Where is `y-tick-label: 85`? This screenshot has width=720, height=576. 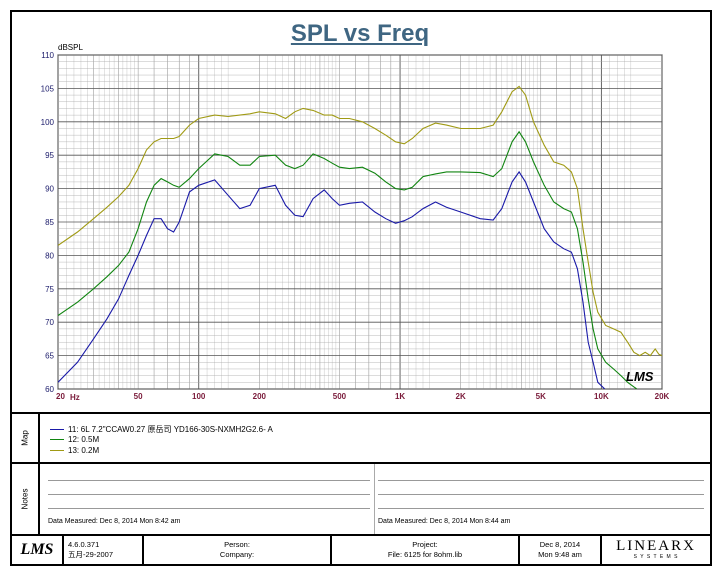 y-tick-label: 85 is located at coordinates (49, 222).